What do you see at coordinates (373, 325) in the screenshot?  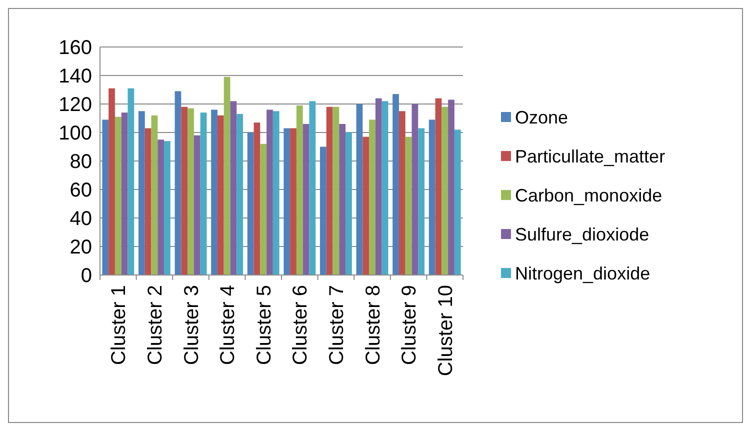 I see `x-tick-label: Cluster 8` at bounding box center [373, 325].